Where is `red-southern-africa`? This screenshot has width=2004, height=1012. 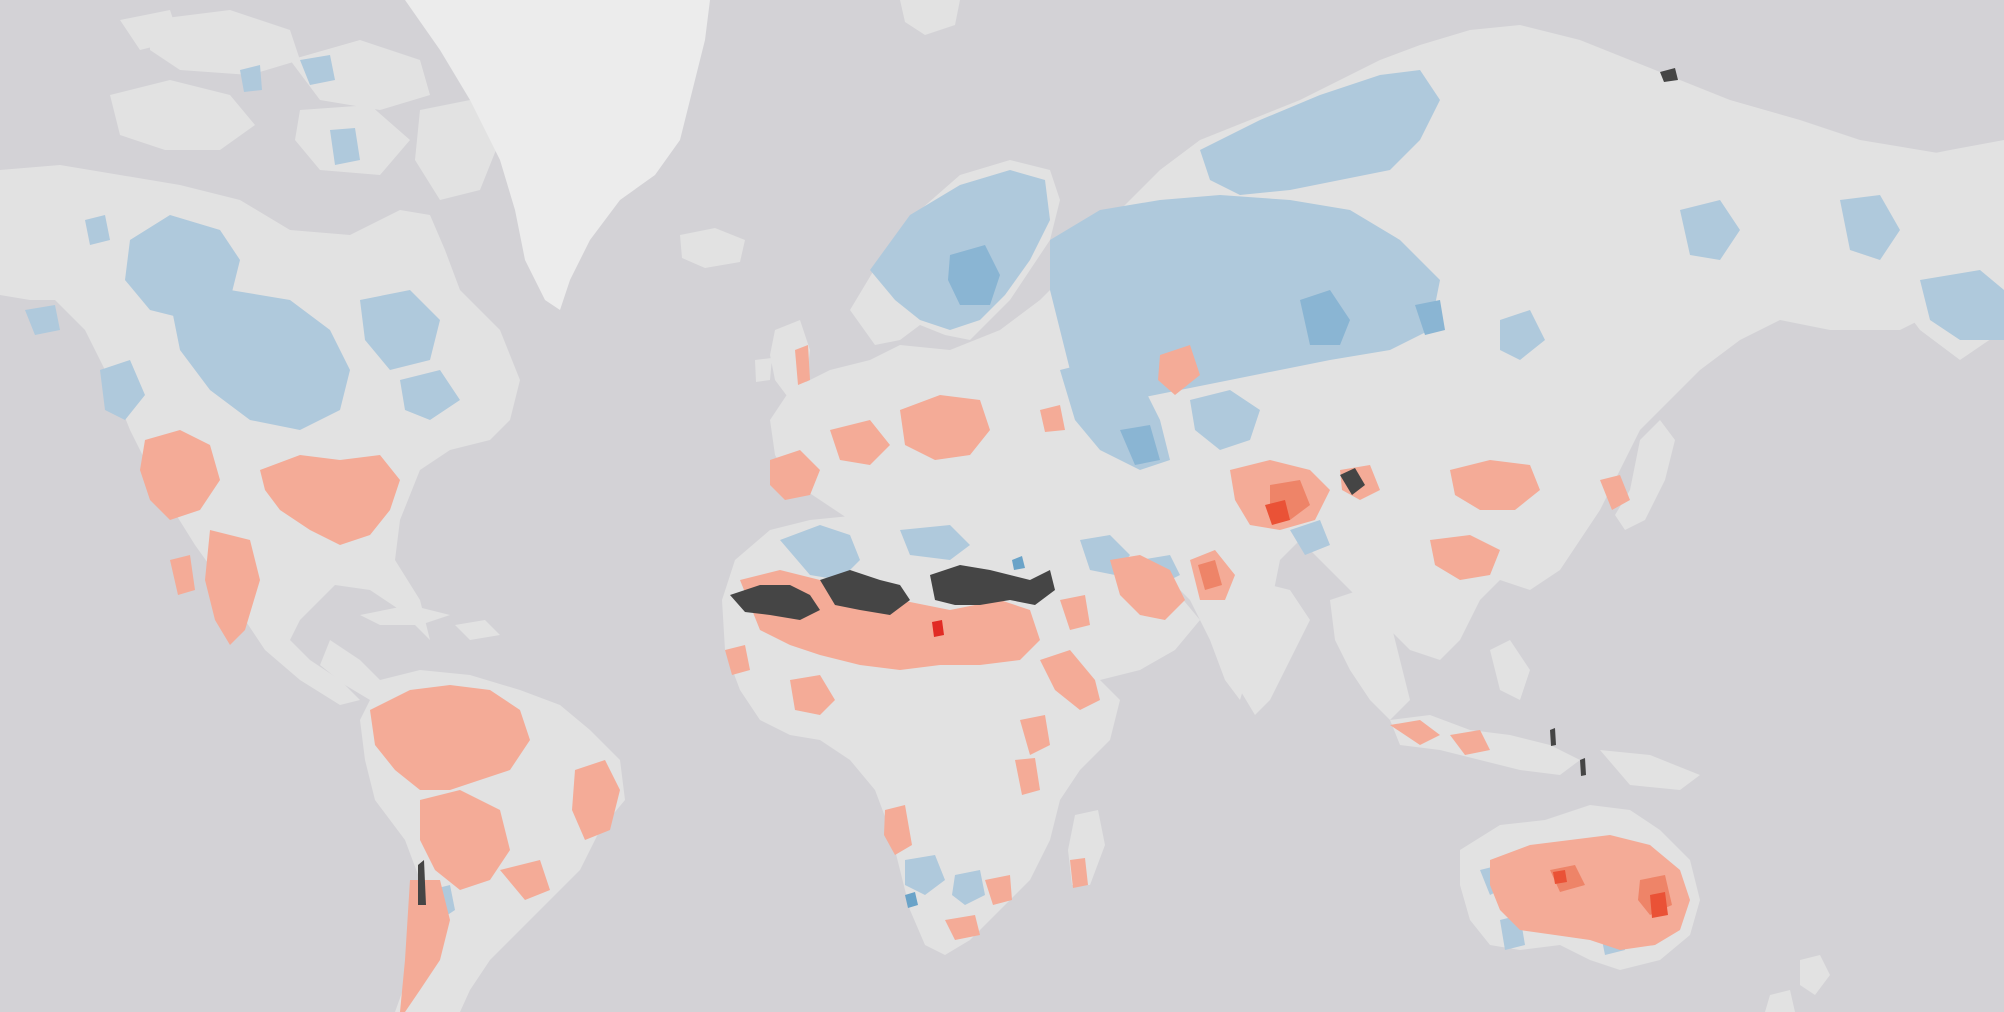
red-southern-africa is located at coordinates (948, 872).